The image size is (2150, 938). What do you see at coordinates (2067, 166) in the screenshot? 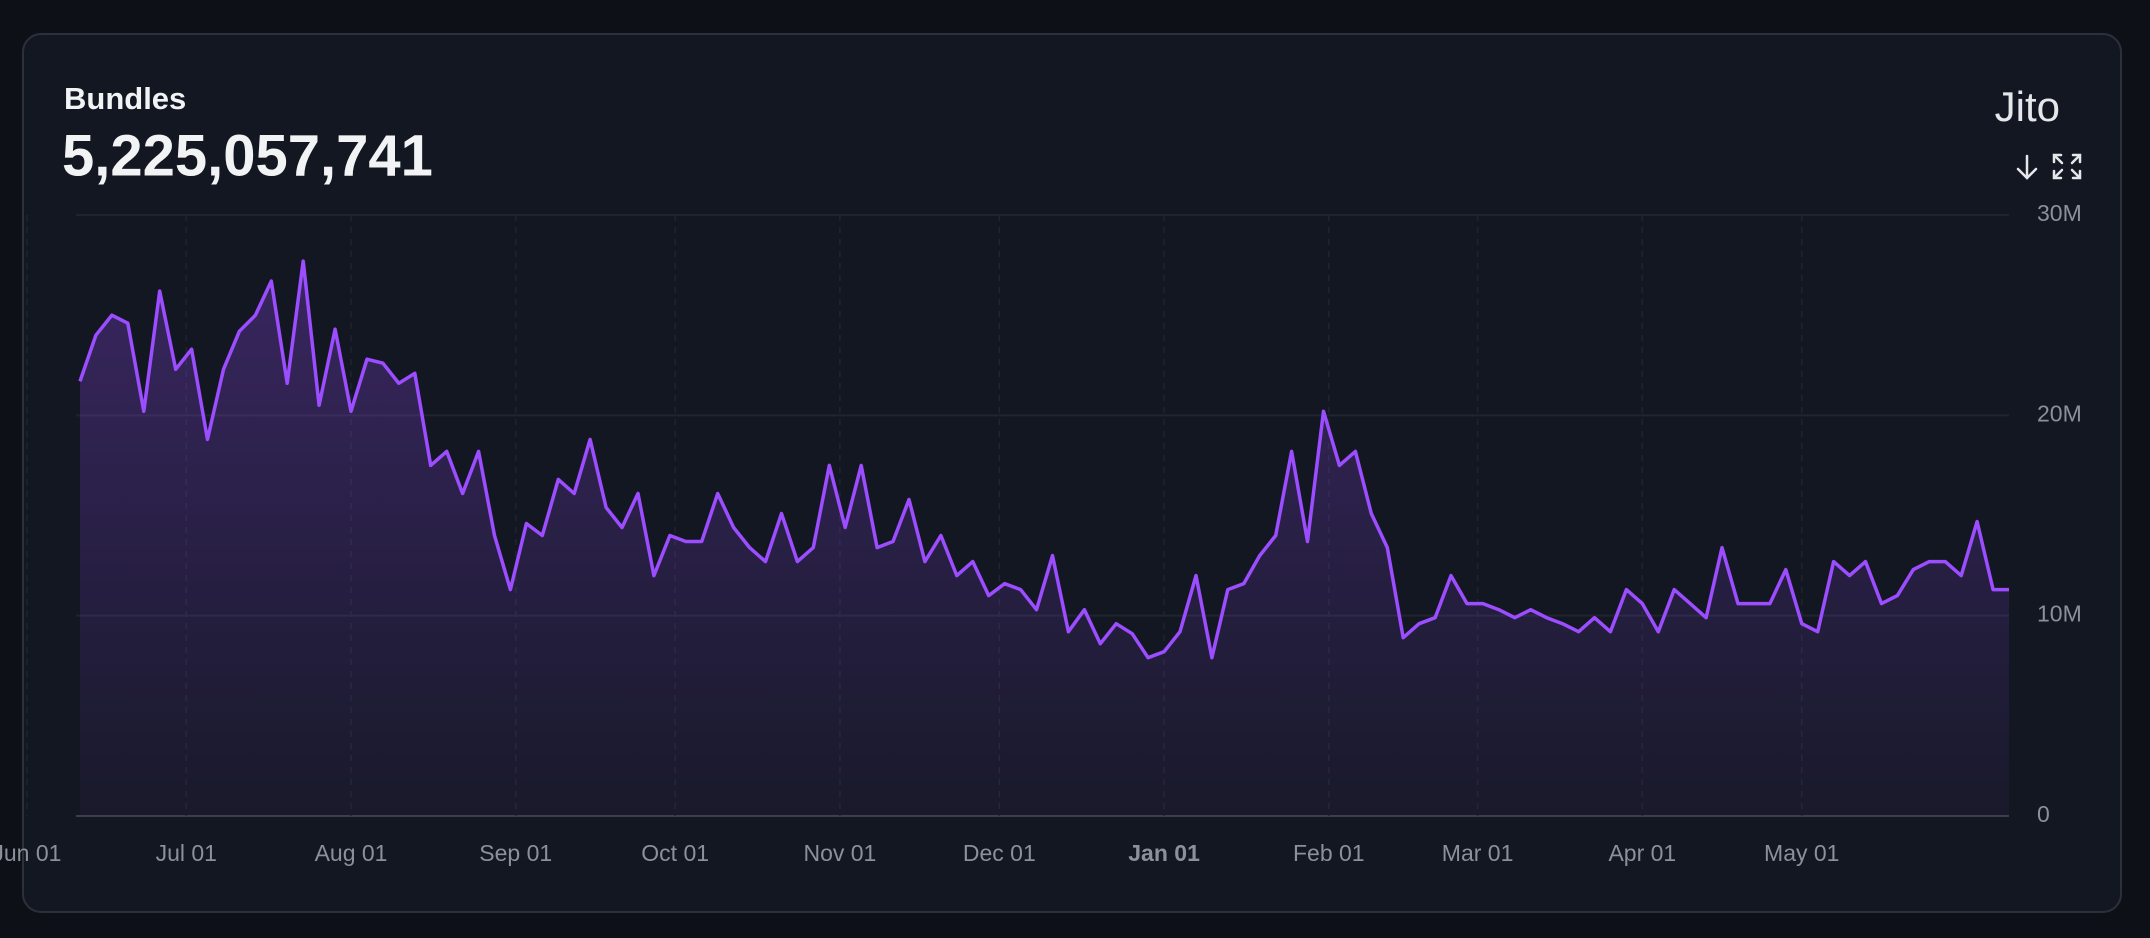
I see `expand-icon` at bounding box center [2067, 166].